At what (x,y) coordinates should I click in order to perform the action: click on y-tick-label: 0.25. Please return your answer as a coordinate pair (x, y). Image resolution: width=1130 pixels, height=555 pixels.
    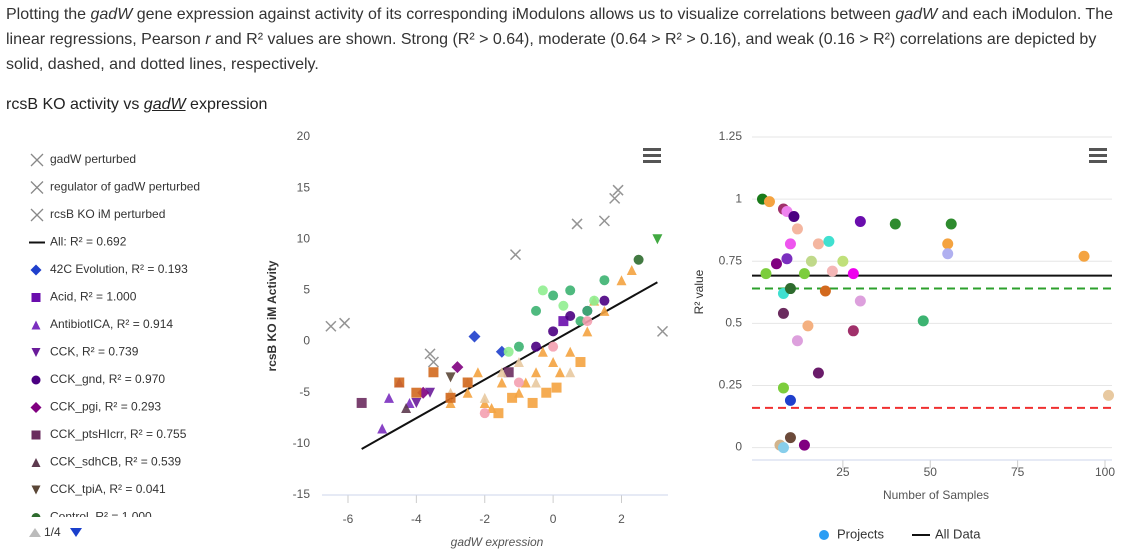
    Looking at the image, I should click on (731, 385).